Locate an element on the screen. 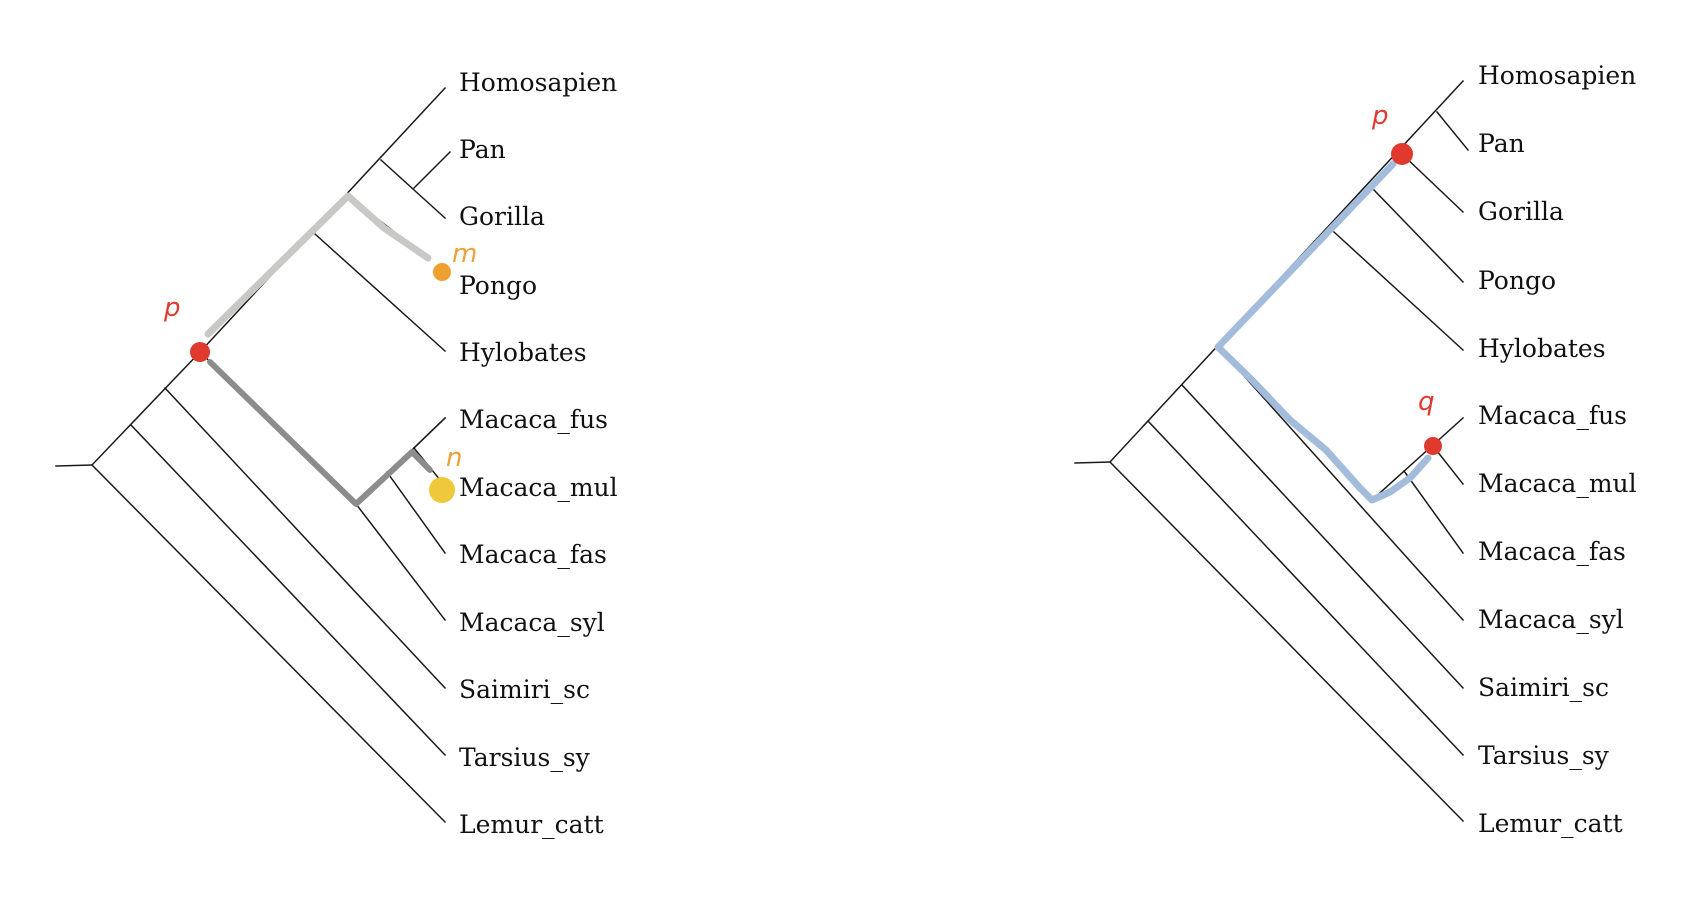 This screenshot has height=924, width=1688. annotation-q: q is located at coordinates (1426, 402).